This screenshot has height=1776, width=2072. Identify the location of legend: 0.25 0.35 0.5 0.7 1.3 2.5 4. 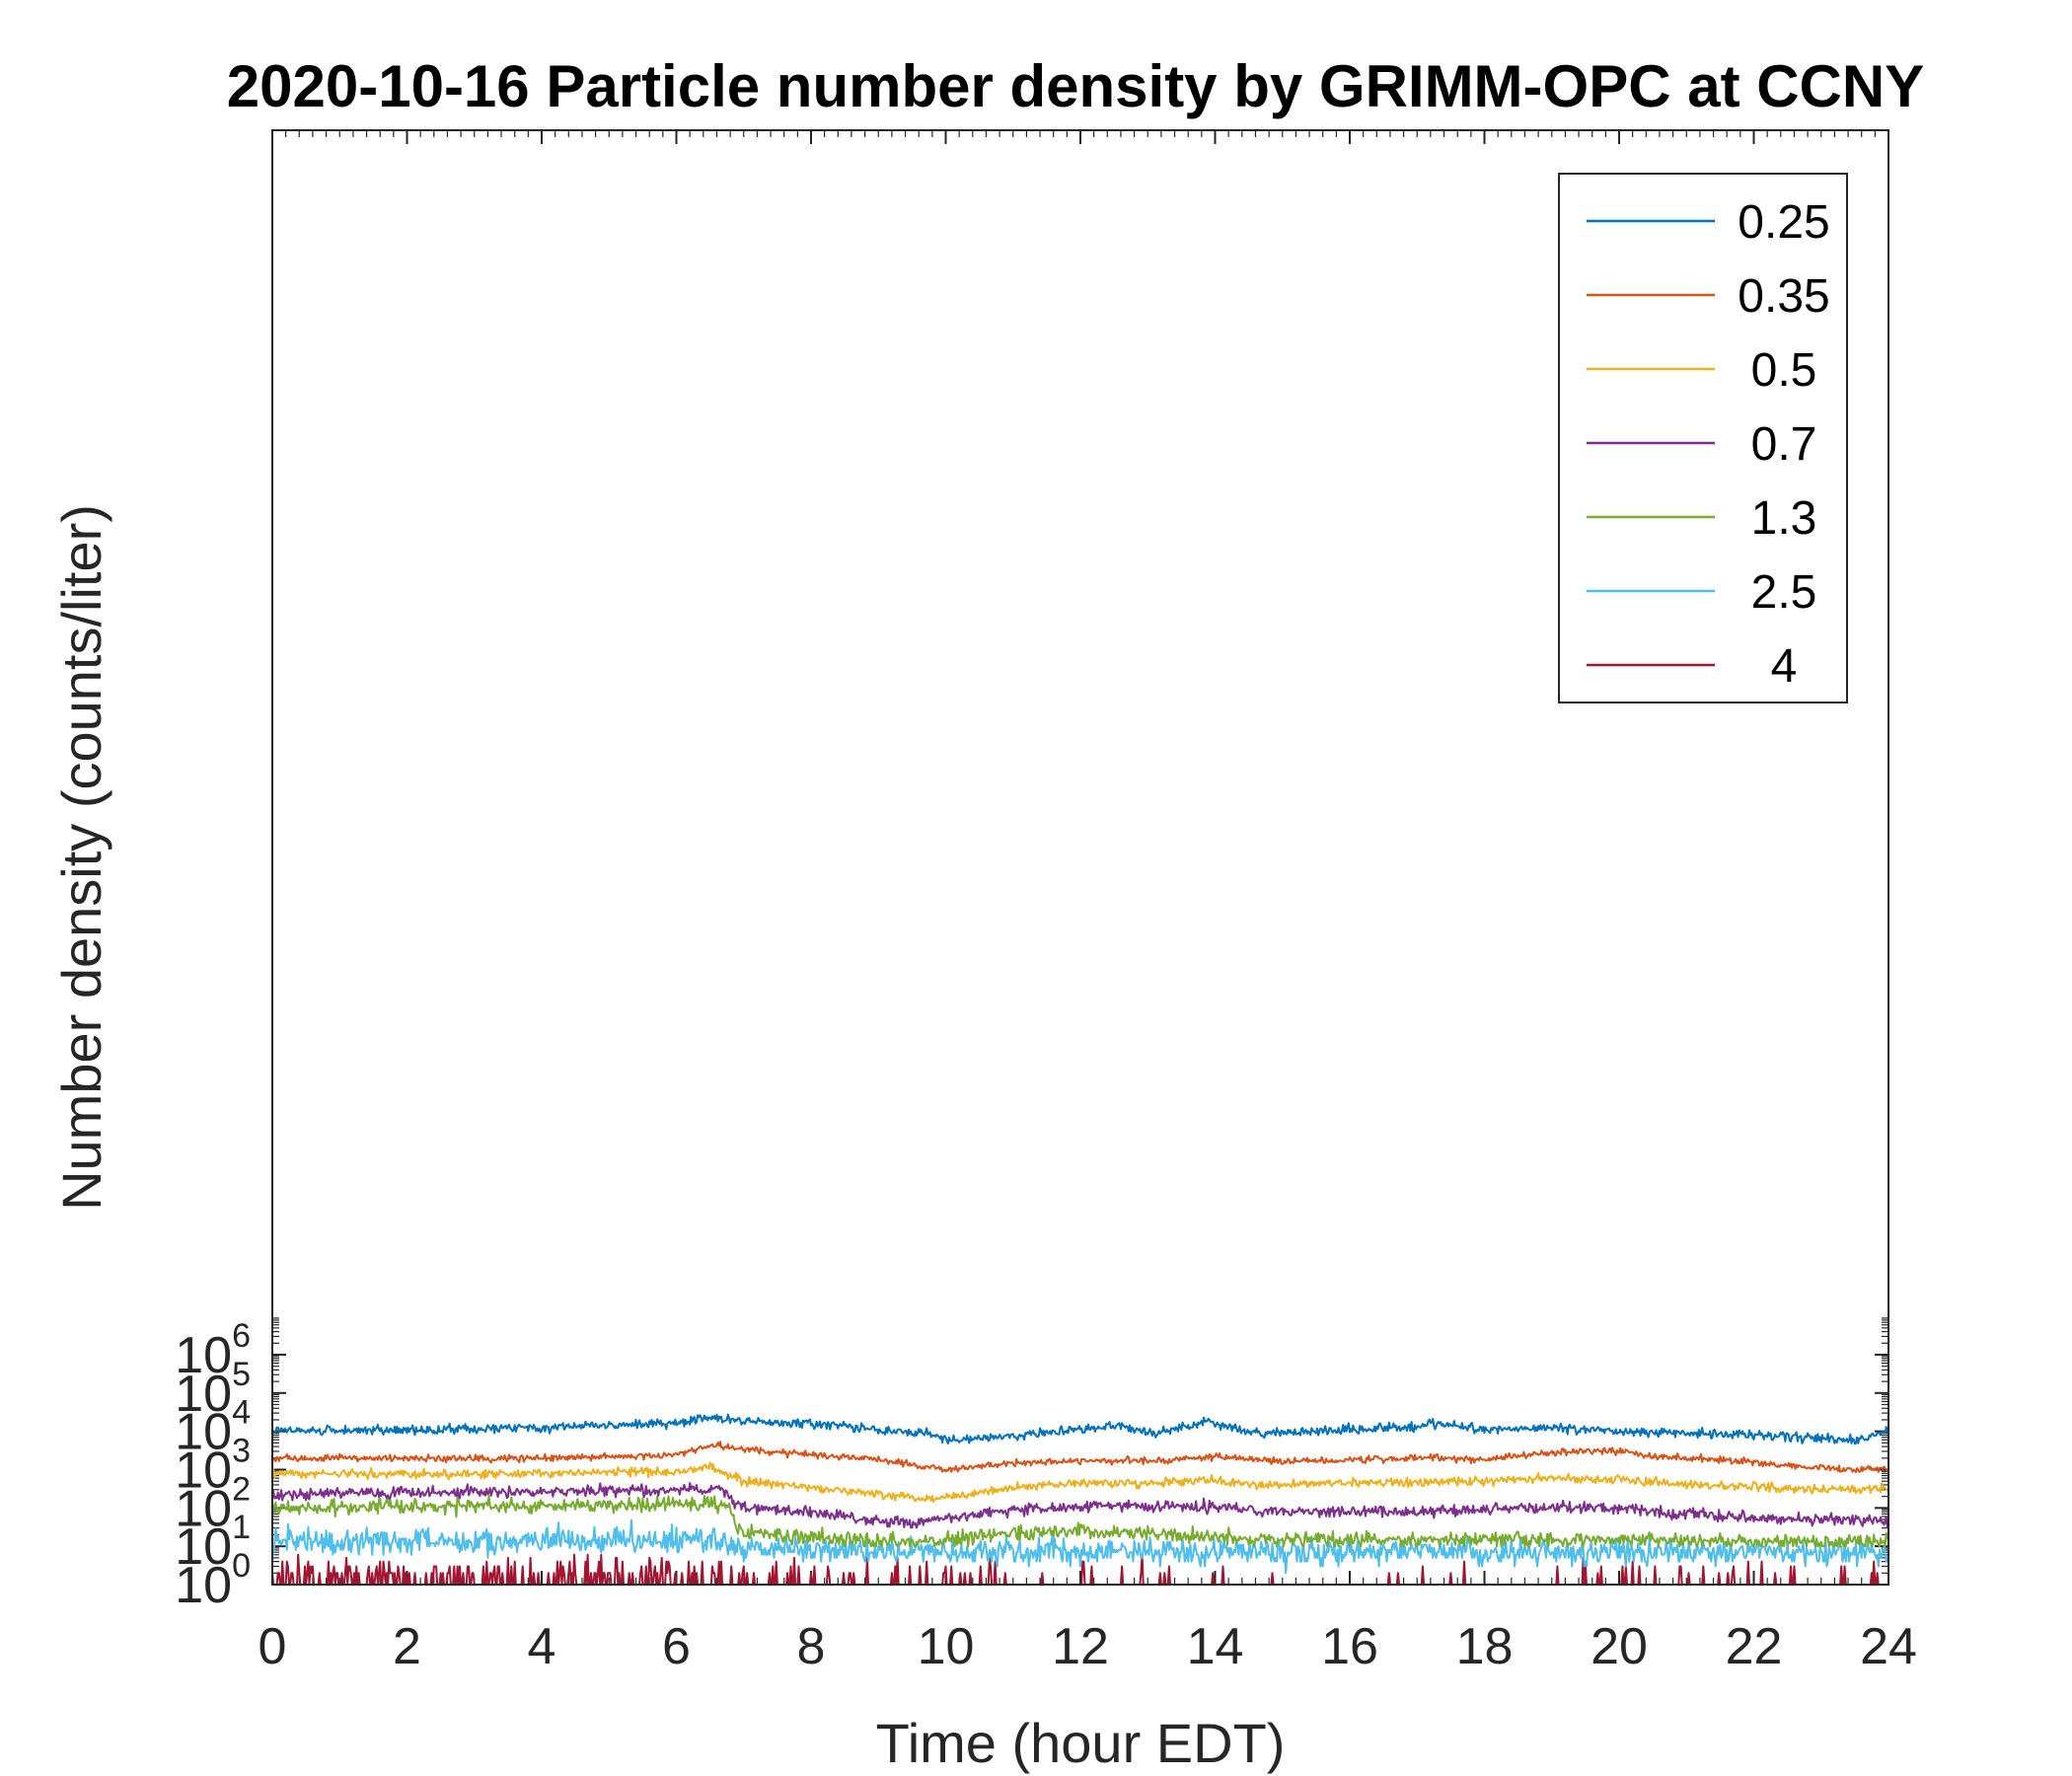
(1703, 438).